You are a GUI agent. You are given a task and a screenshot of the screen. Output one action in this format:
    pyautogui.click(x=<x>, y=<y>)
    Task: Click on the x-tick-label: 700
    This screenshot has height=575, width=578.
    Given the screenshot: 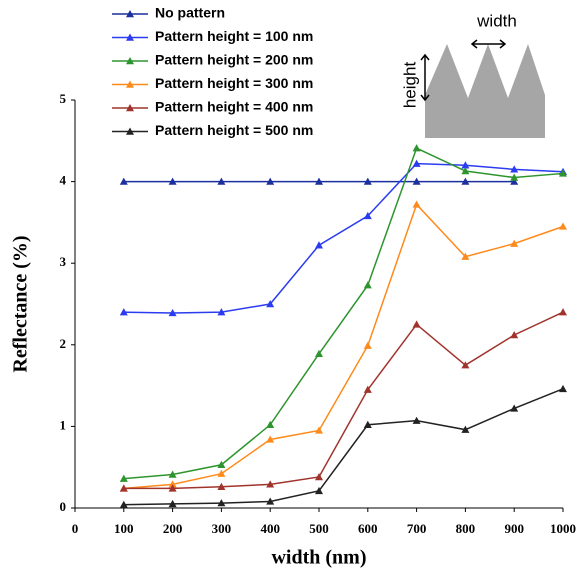 What is the action you would take?
    pyautogui.click(x=417, y=528)
    